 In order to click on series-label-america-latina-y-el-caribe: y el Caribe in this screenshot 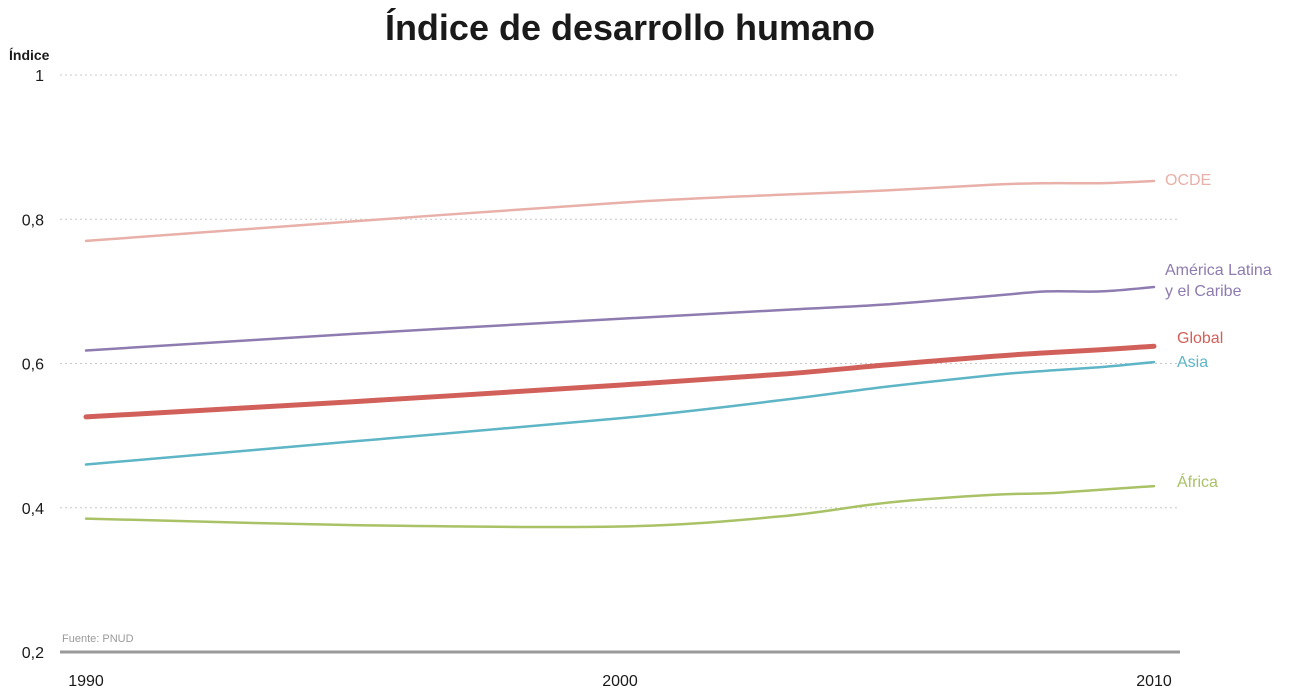, I will do `click(1203, 291)`.